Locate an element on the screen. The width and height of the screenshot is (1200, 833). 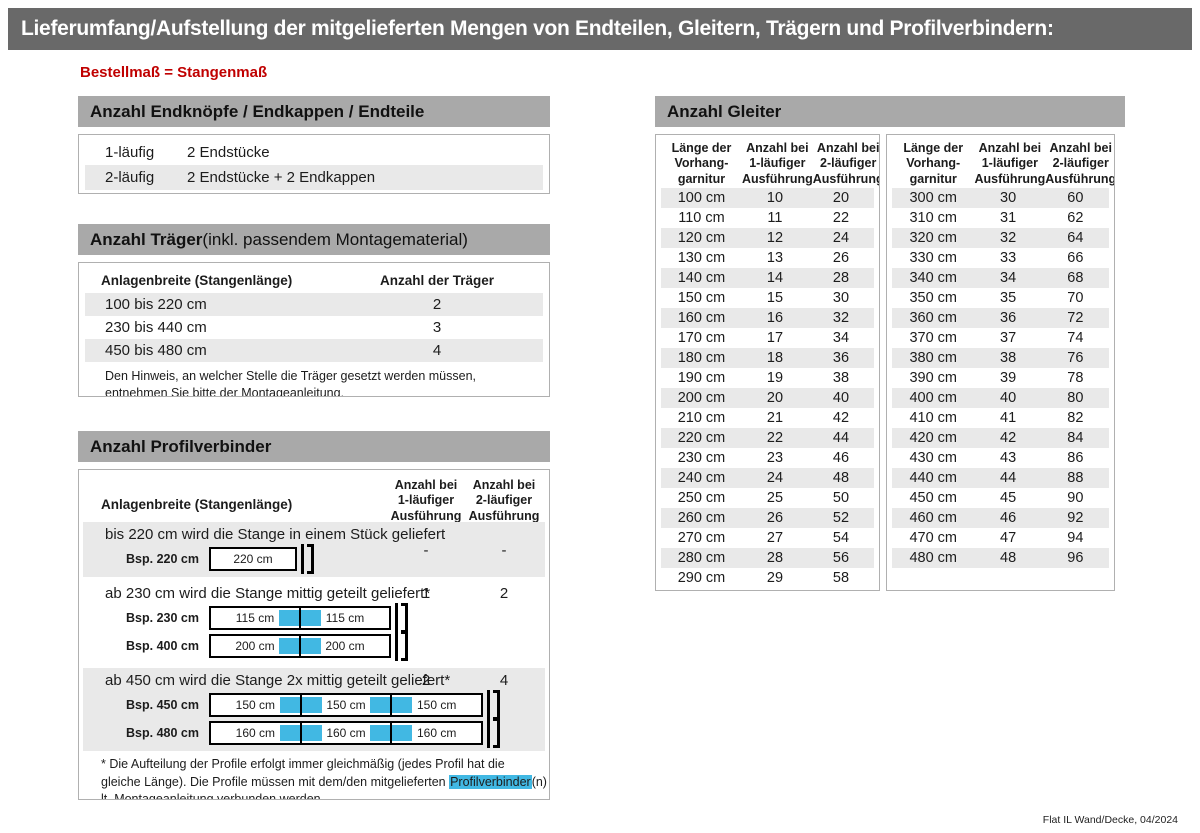
gleiter-row: 390 cm 39 78 is located at coordinates (1000, 378).